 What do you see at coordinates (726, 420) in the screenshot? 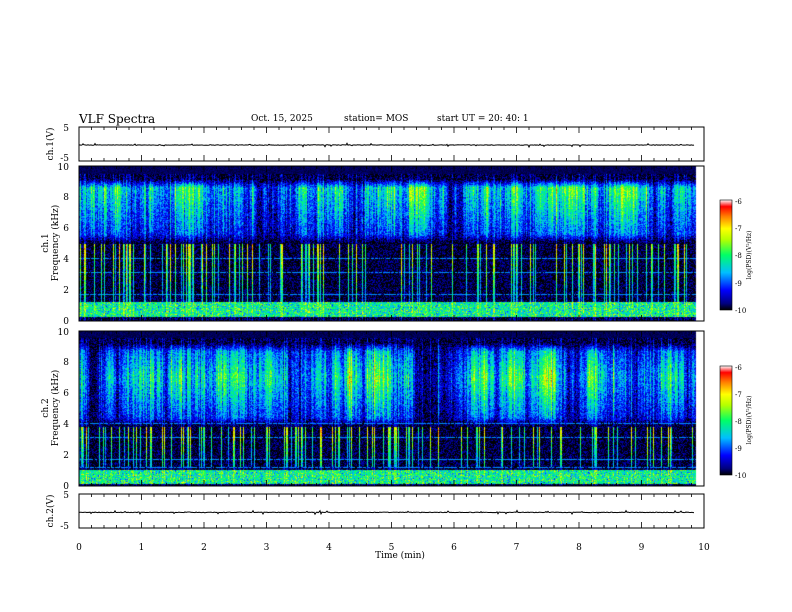
I see `ch2-colorbar-gradient` at bounding box center [726, 420].